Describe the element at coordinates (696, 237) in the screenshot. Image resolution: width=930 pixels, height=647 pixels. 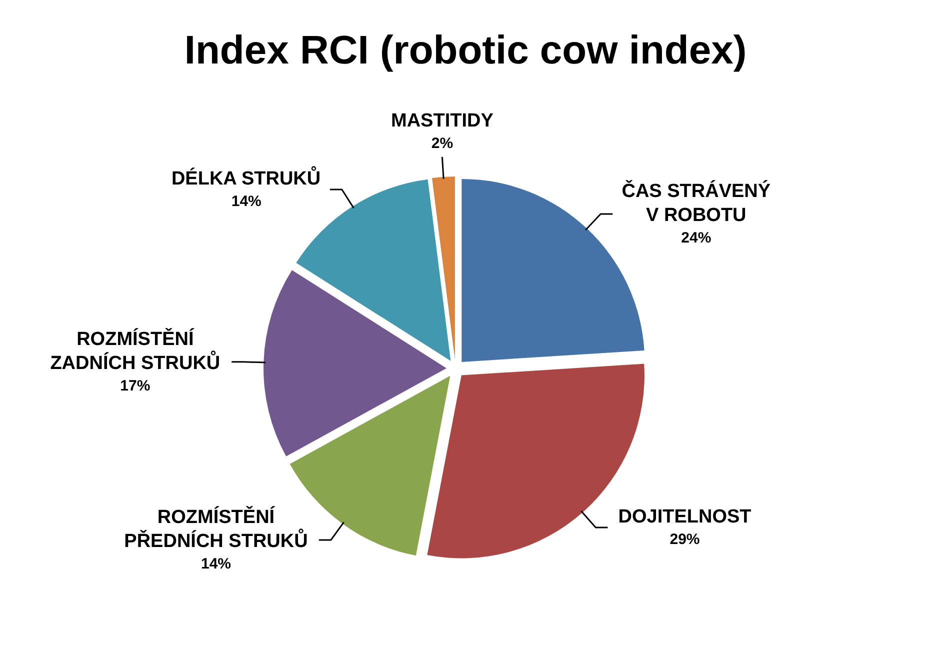
I see `data-label: 24%` at that location.